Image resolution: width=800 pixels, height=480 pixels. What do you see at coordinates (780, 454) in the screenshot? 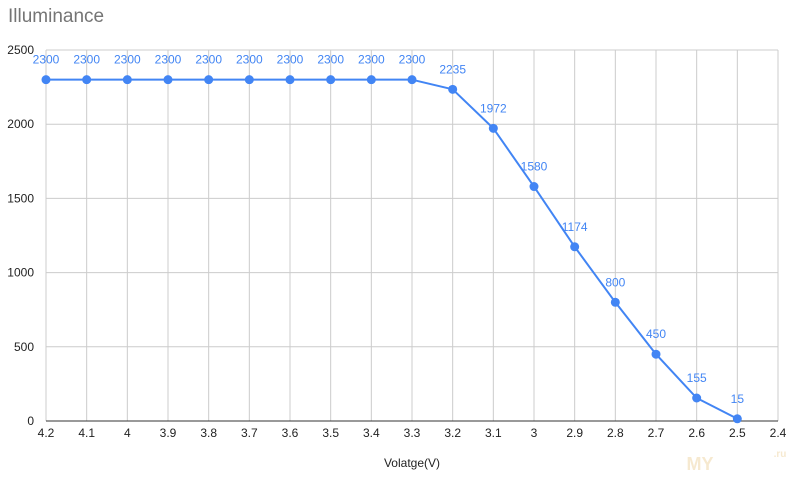
I see `watermark-suffix: .ru` at bounding box center [780, 454].